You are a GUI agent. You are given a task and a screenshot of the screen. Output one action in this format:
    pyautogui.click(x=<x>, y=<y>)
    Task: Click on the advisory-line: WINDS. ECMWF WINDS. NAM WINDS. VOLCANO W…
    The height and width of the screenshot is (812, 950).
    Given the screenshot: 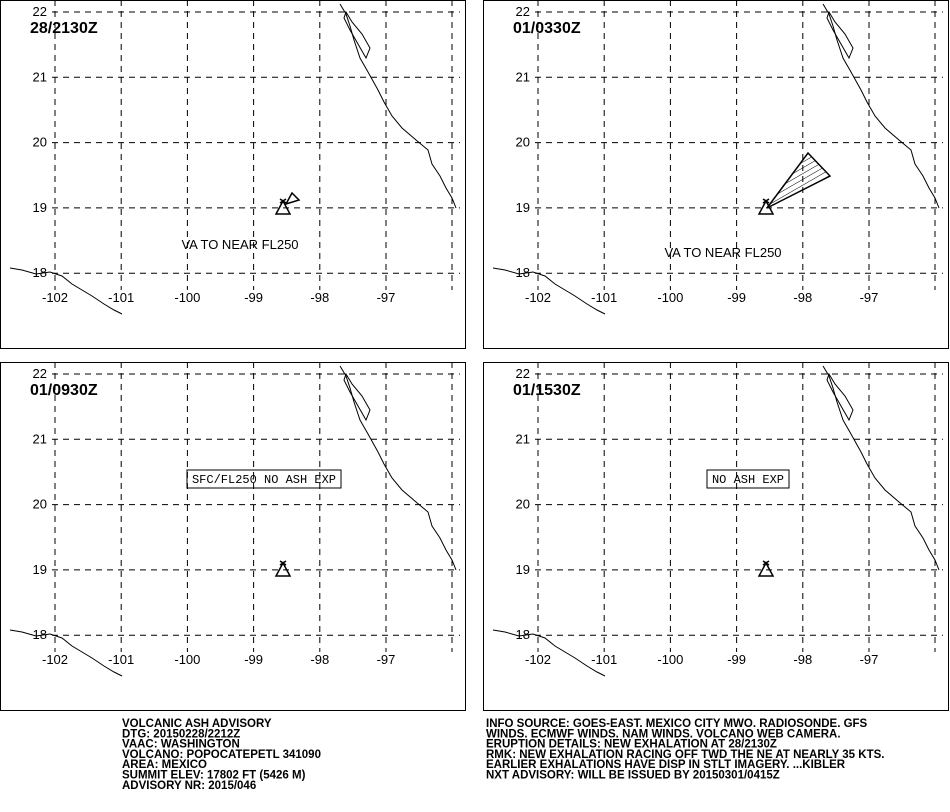 What is the action you would take?
    pyautogui.click(x=663, y=734)
    